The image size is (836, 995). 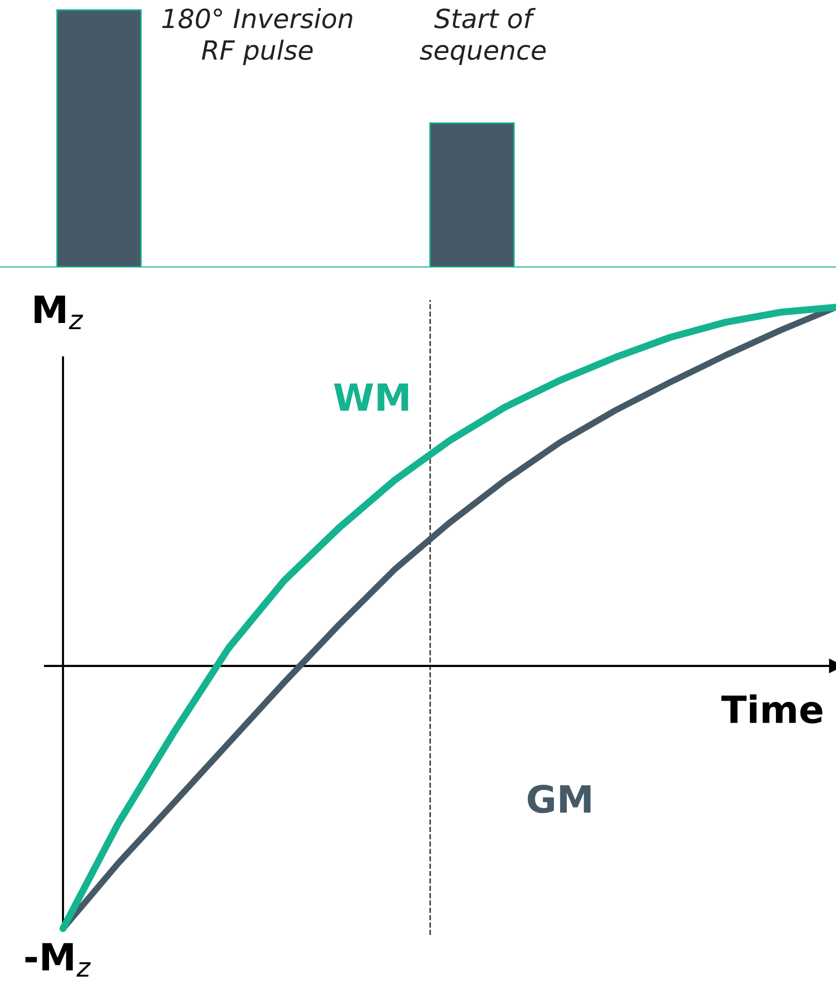 What do you see at coordinates (59, 313) in the screenshot?
I see `y-axis-title: M$_{z}$` at bounding box center [59, 313].